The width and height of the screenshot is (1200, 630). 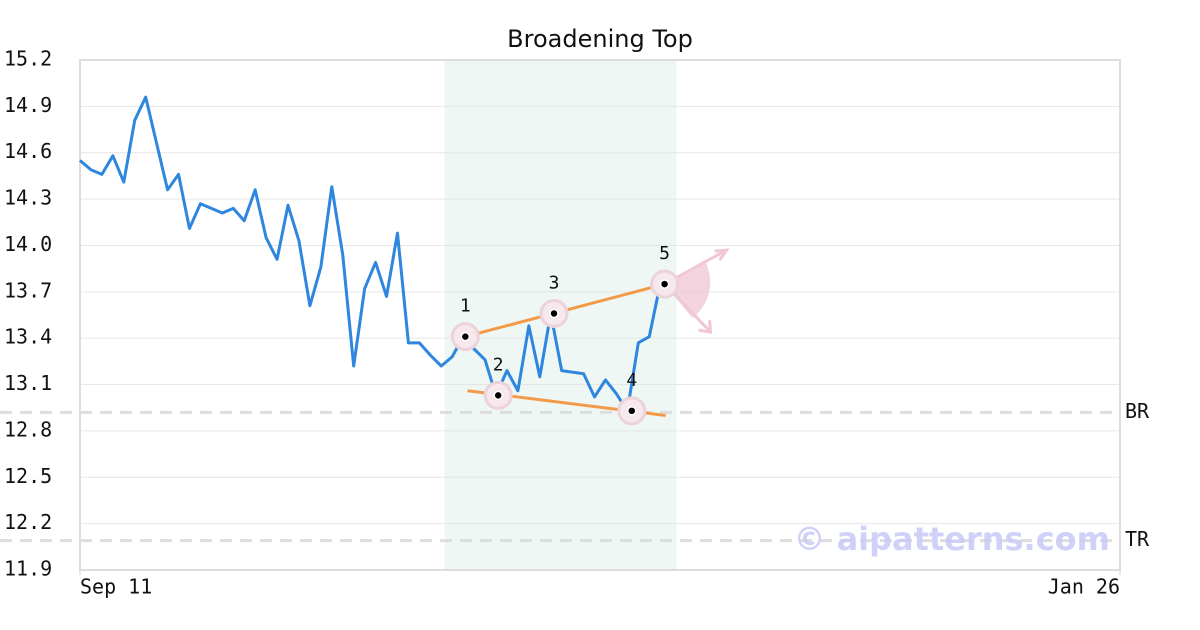 What do you see at coordinates (28, 105) in the screenshot?
I see `y-tick-label: 14.9` at bounding box center [28, 105].